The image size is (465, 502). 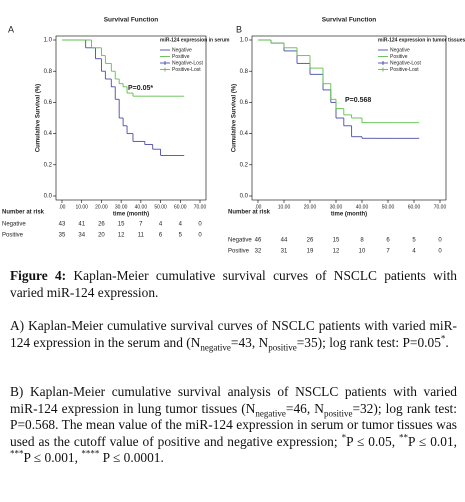 What do you see at coordinates (62, 207) in the screenshot?
I see `x-tick-label: .00` at bounding box center [62, 207].